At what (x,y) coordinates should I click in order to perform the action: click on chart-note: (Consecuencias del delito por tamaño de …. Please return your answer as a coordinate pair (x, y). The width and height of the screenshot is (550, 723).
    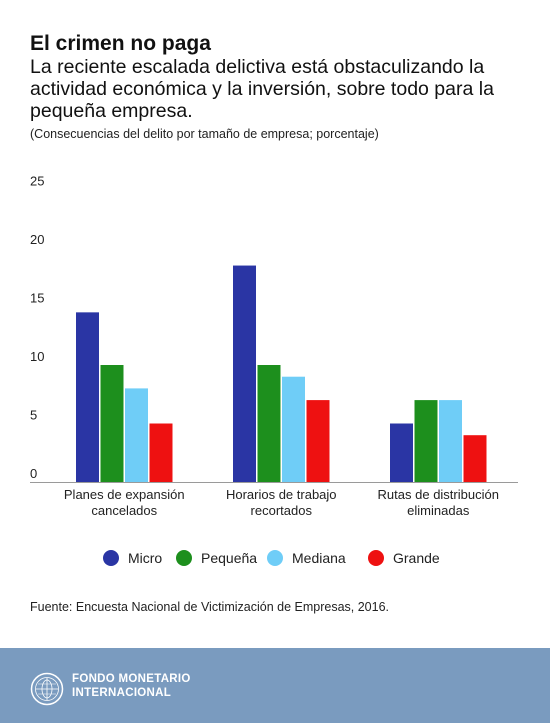
    Looking at the image, I should click on (204, 134).